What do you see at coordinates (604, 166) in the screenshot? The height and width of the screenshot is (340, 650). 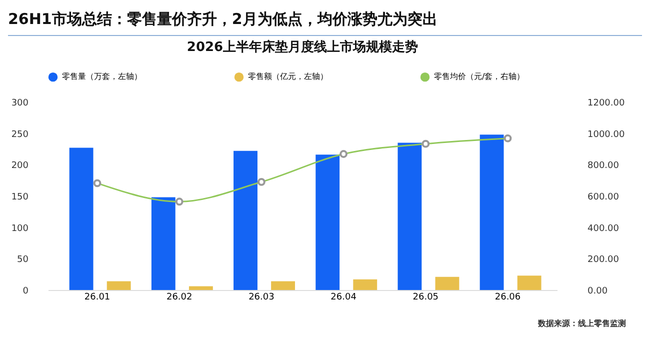 I see `y2-tick-label: 800.00` at bounding box center [604, 166].